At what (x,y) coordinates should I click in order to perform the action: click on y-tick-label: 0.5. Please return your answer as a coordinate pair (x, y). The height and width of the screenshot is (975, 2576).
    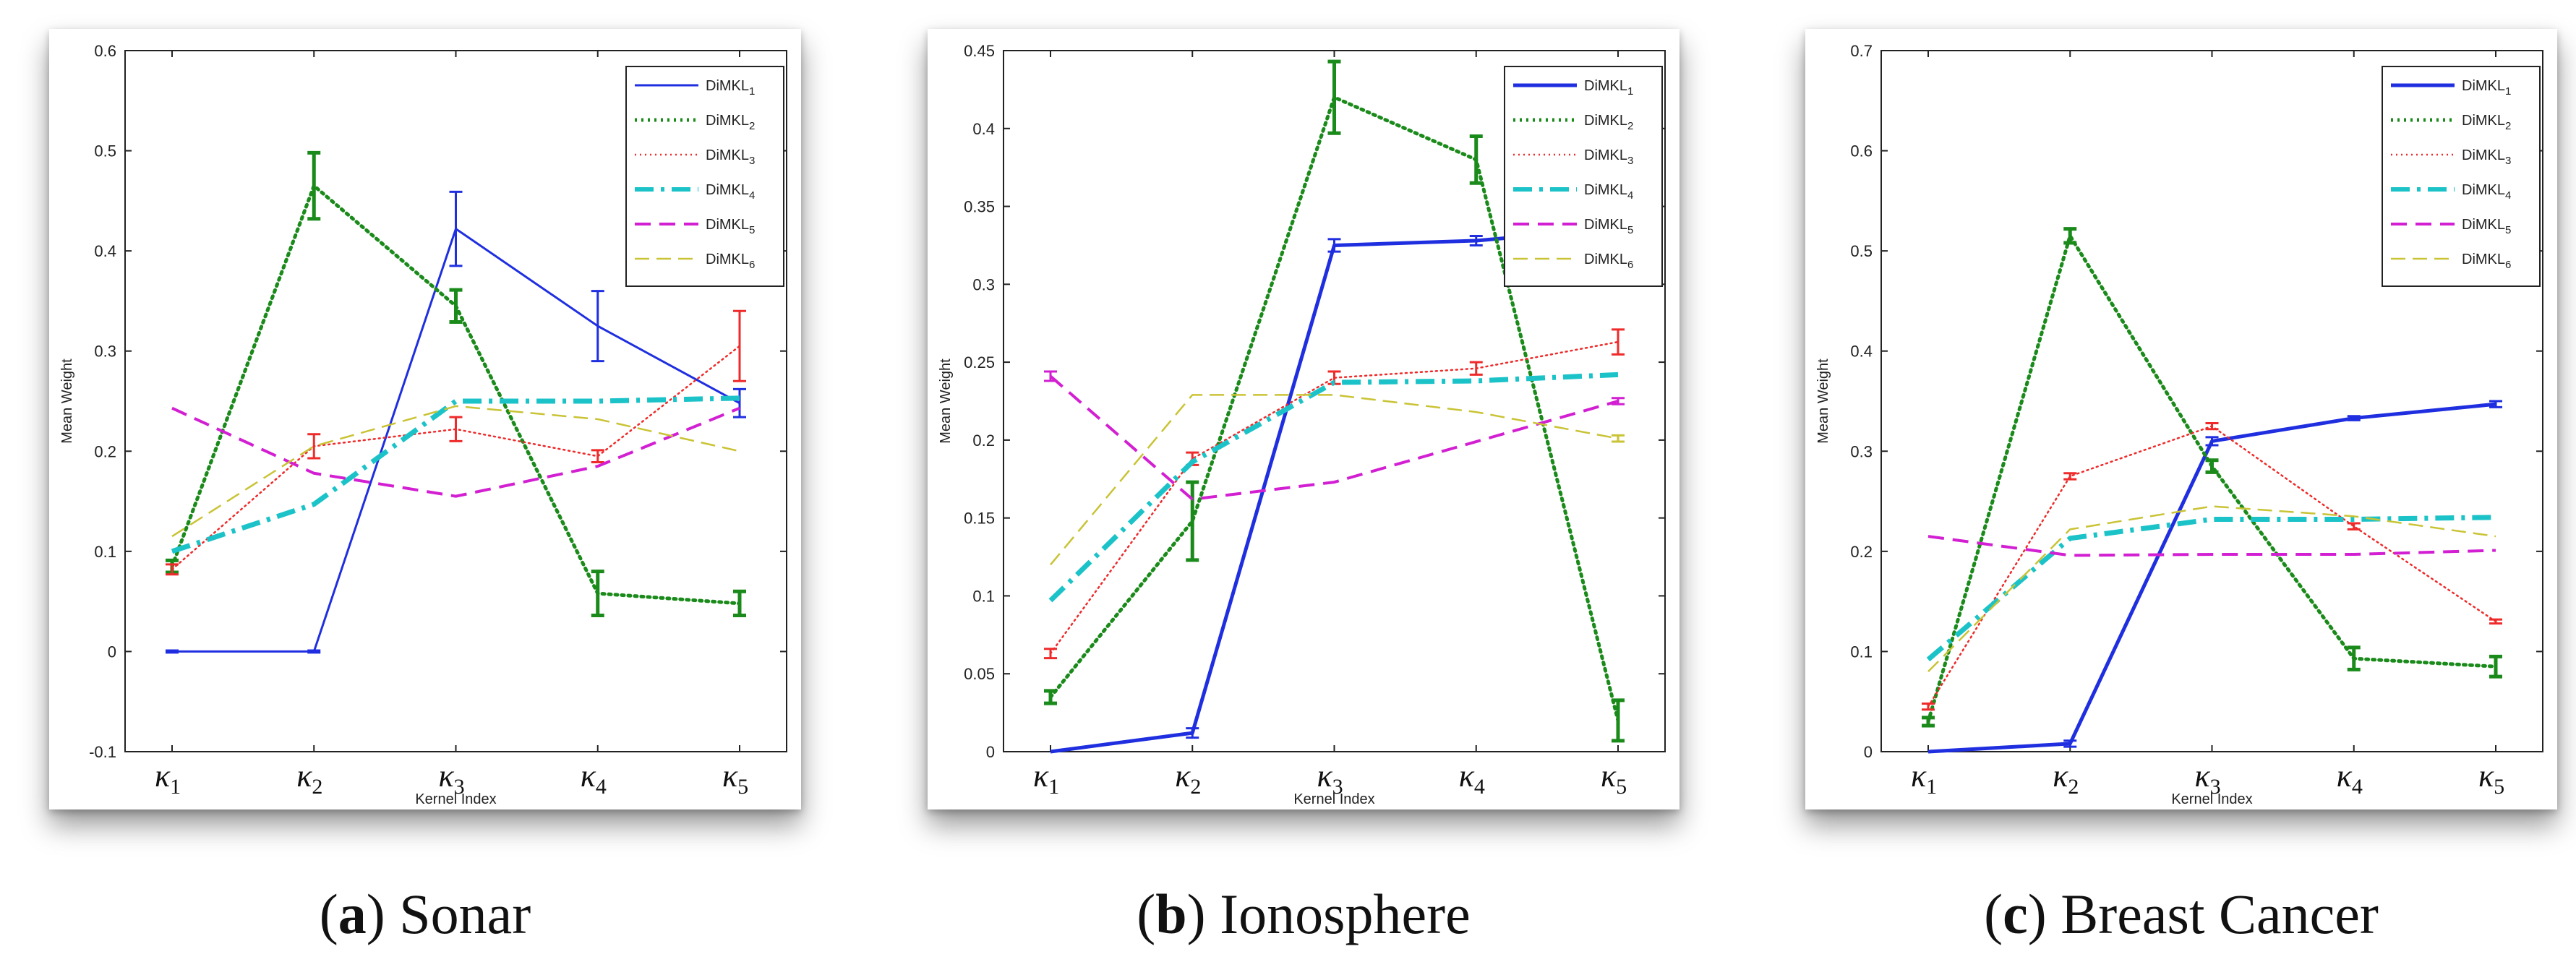
    Looking at the image, I should click on (1862, 251).